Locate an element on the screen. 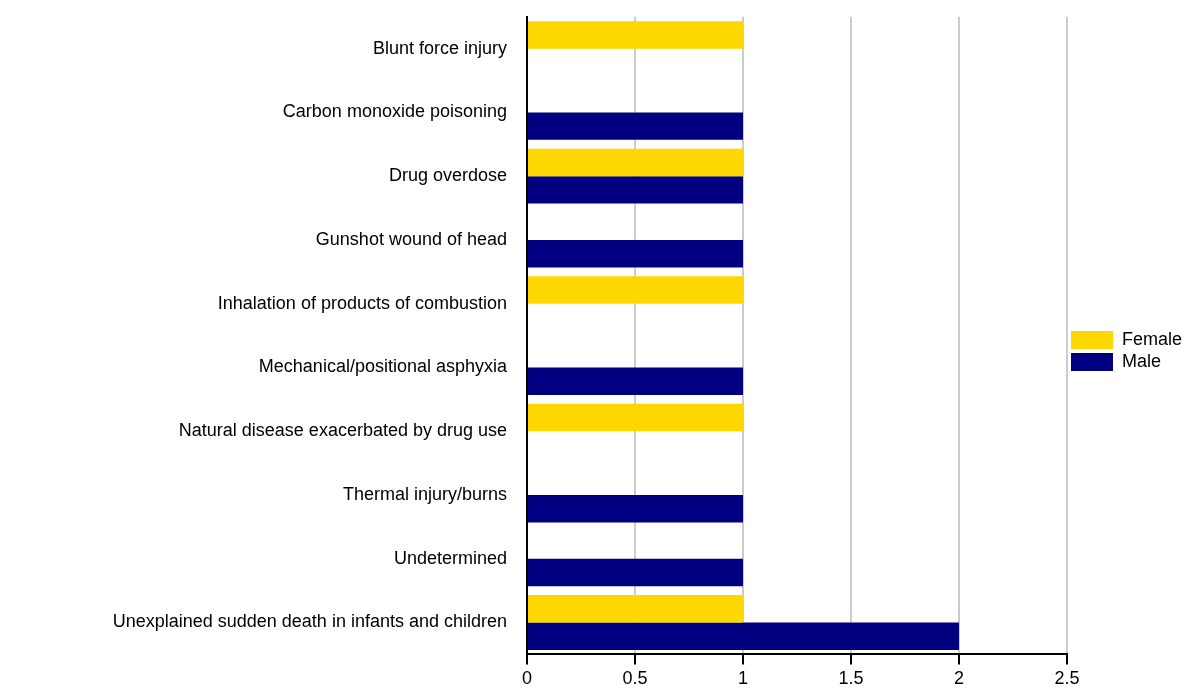 This screenshot has height=698, width=1196. y-tick-label: Mechanical/positional asphyxia is located at coordinates (383, 366).